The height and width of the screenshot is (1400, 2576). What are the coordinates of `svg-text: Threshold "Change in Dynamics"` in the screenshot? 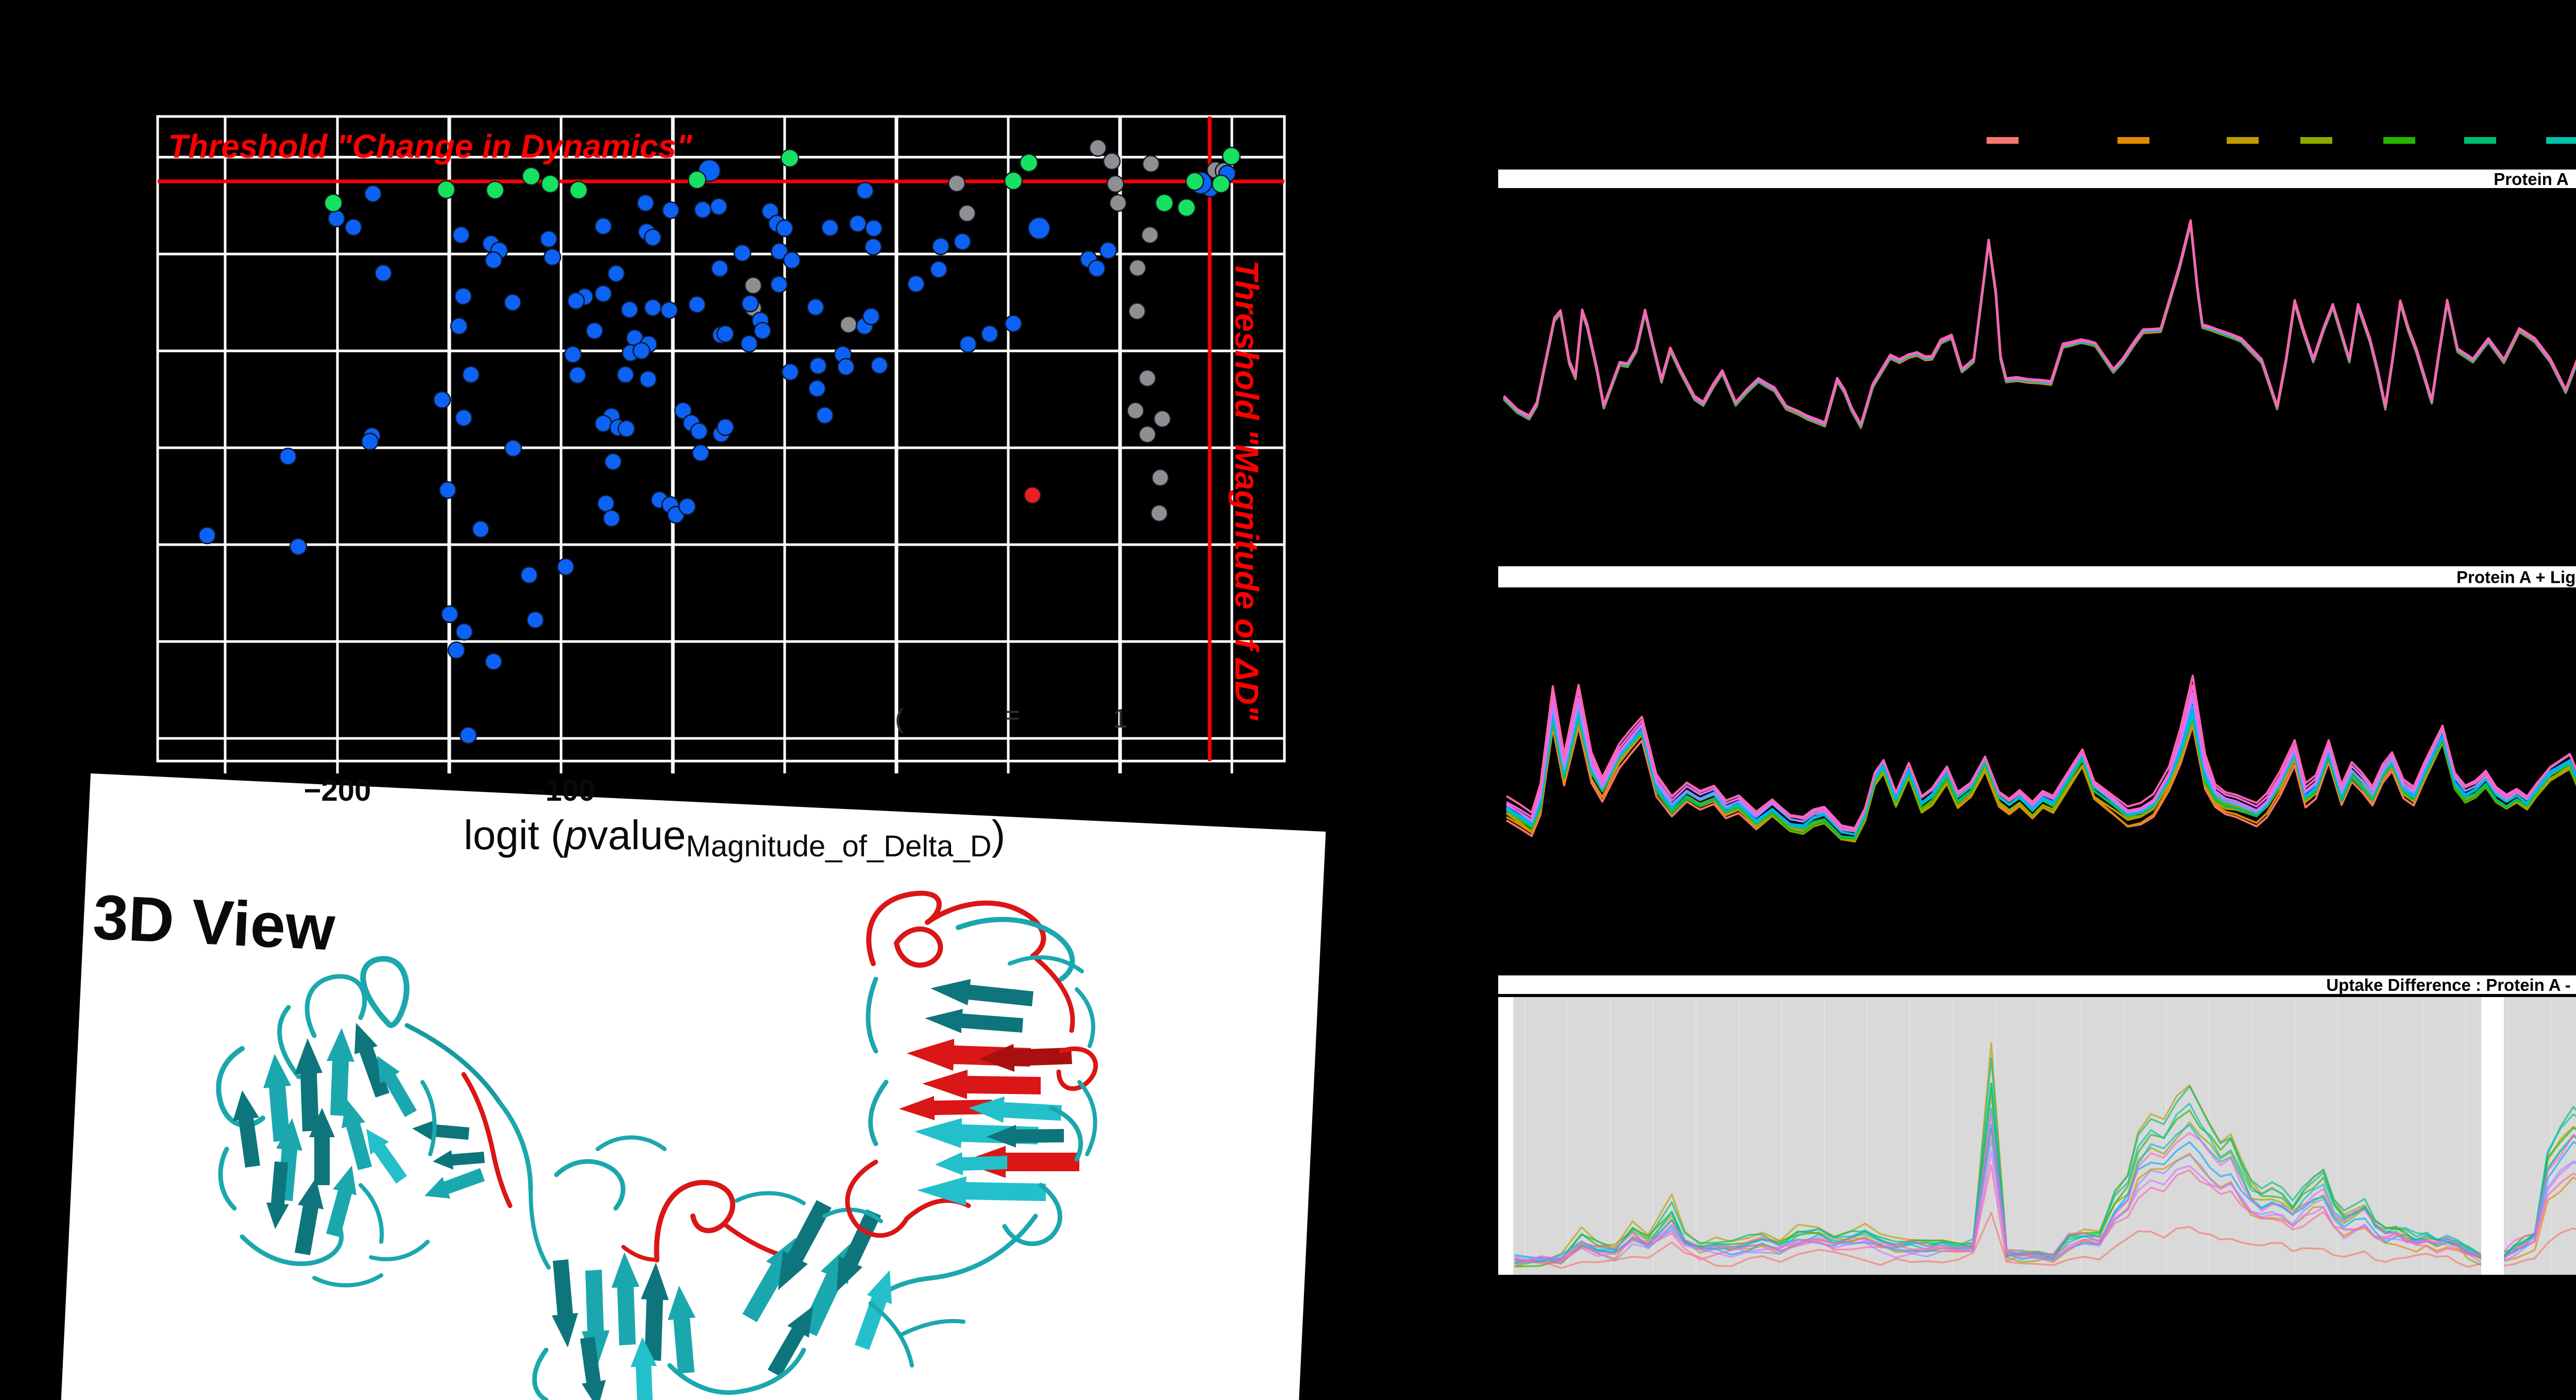 It's located at (430, 146).